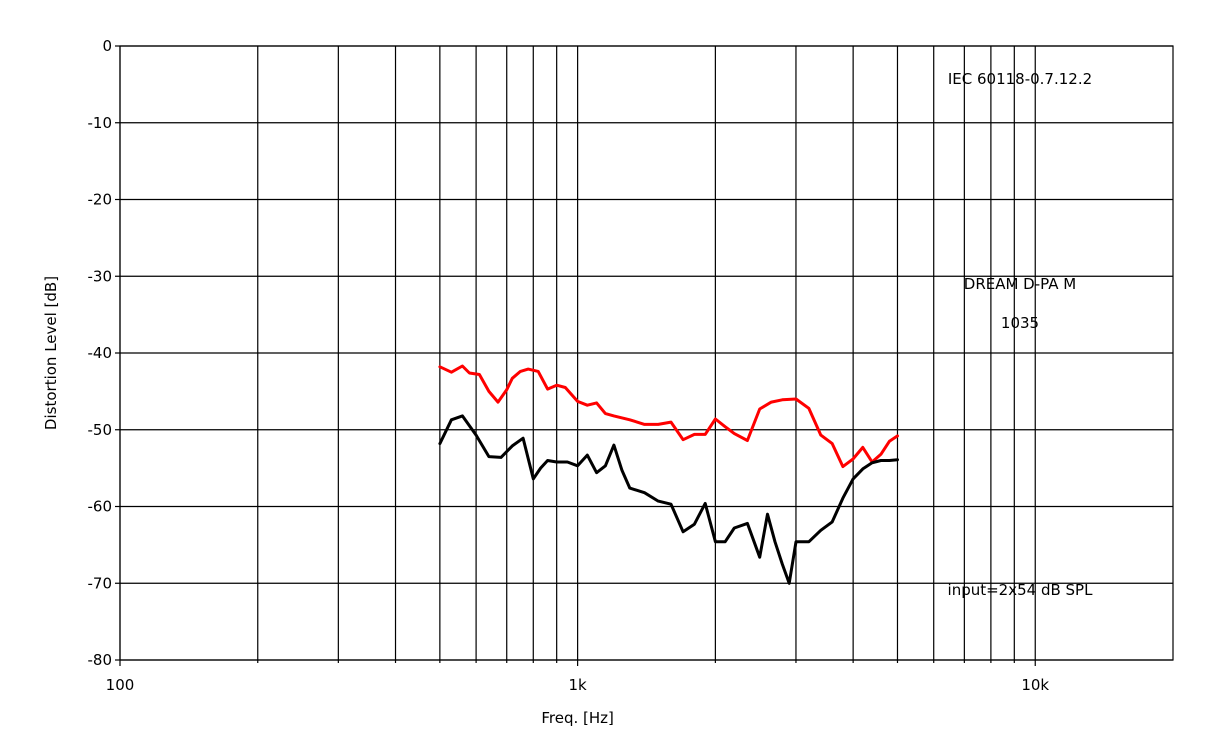 The width and height of the screenshot is (1219, 742). Describe the element at coordinates (100, 200) in the screenshot. I see `y-tick-label: -20` at that location.